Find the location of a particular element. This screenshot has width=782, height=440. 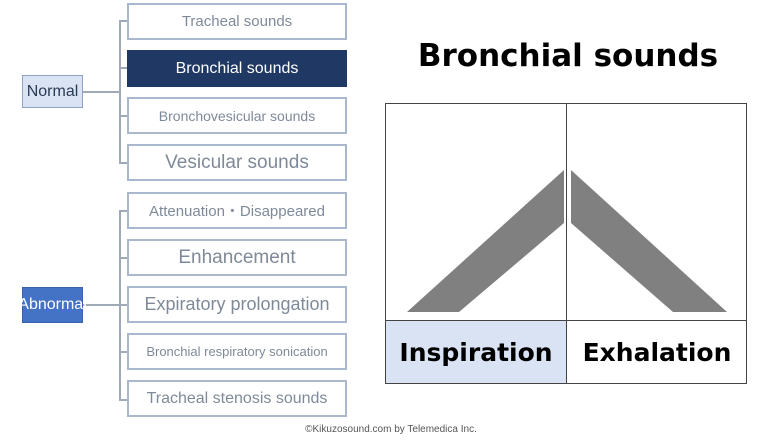

abnormal-item-enhancement: Enhancement is located at coordinates (237, 257).